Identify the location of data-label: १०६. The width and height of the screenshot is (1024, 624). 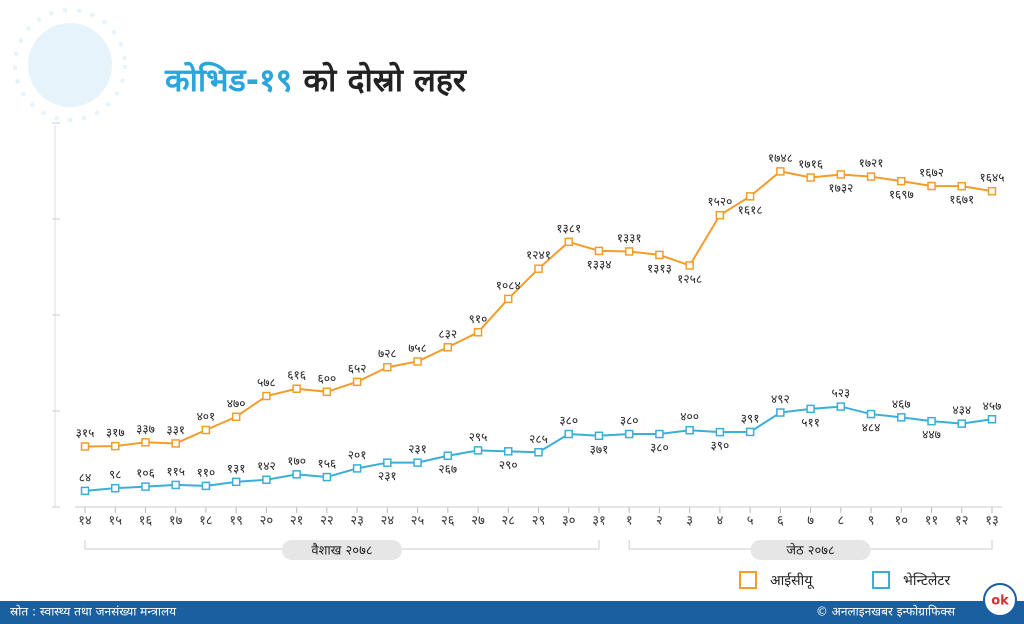
(145, 473).